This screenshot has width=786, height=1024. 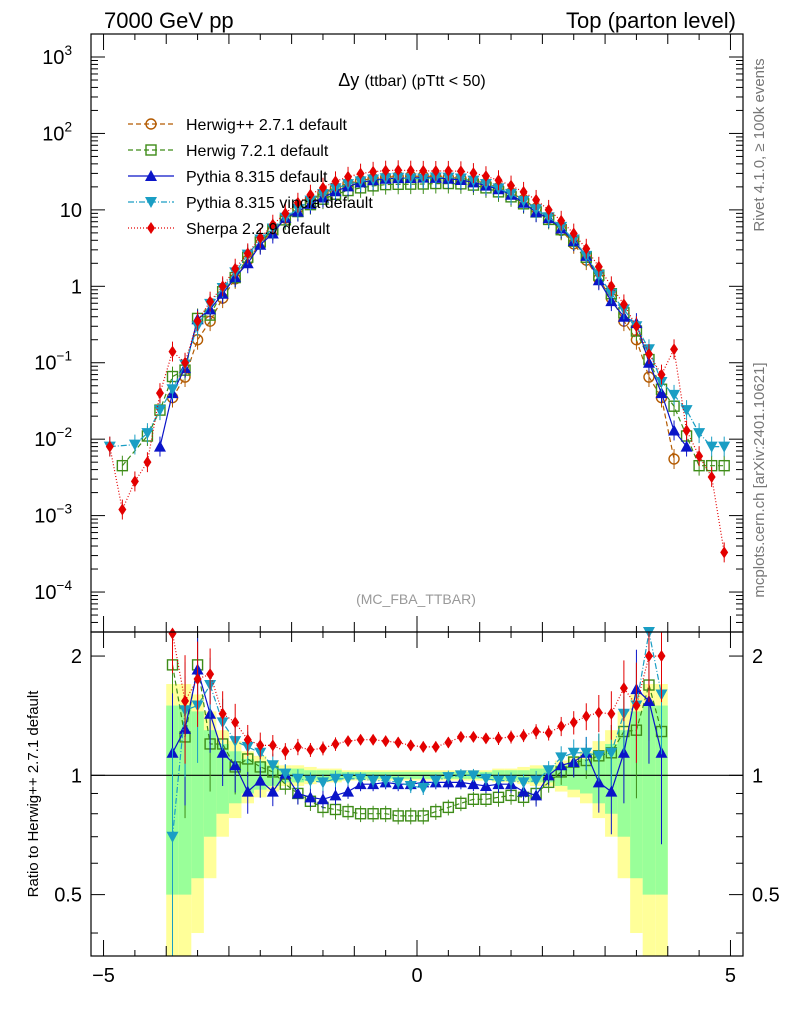 What do you see at coordinates (103, 976) in the screenshot?
I see `x-tick-label: −5` at bounding box center [103, 976].